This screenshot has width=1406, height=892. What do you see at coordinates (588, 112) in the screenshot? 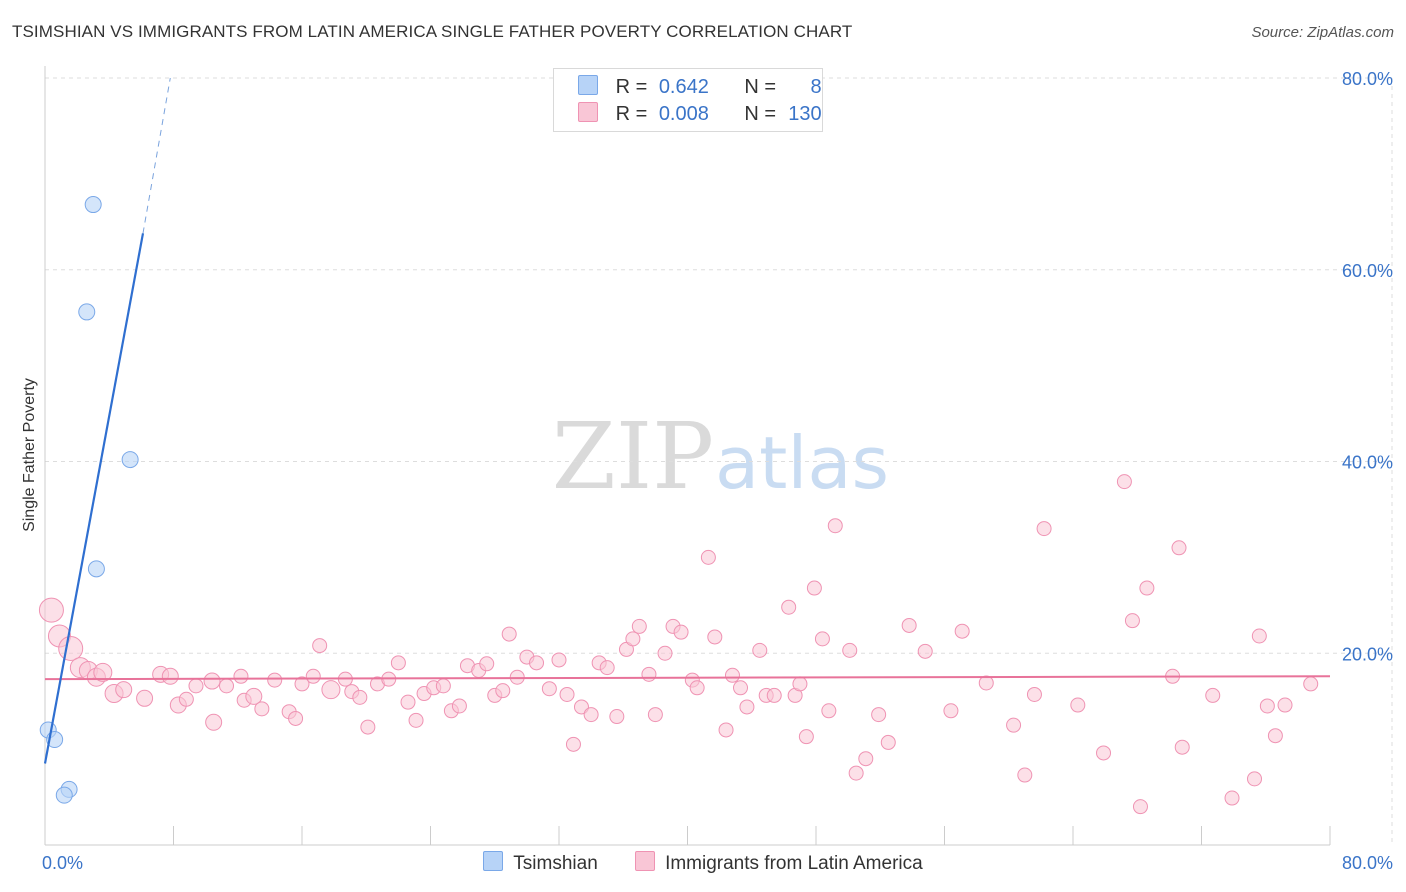
I see `legend-swatch-pink` at bounding box center [588, 112].